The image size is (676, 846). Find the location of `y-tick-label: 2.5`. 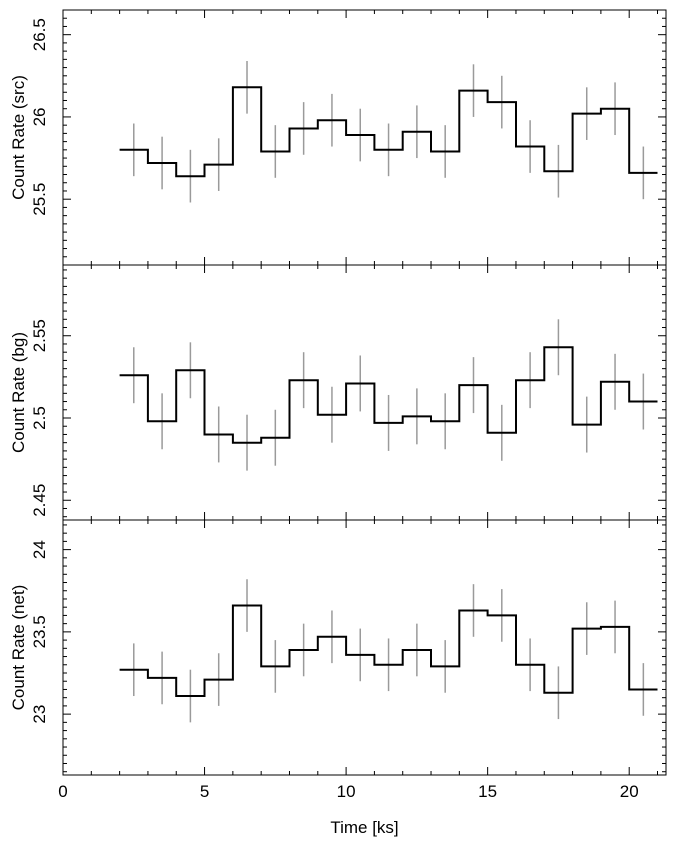

y-tick-label: 2.5 is located at coordinates (39, 418).